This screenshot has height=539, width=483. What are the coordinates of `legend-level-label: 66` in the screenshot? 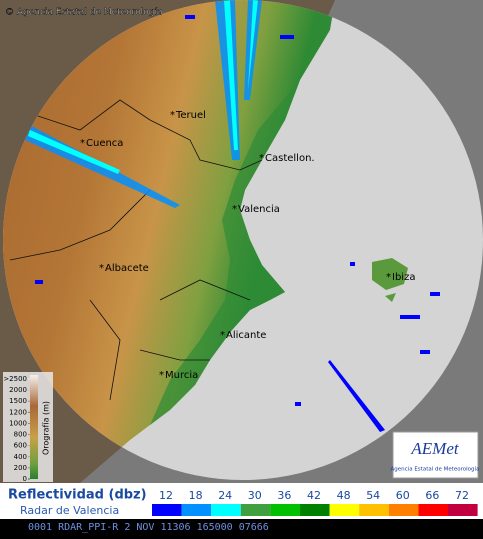 It's located at (432, 495).